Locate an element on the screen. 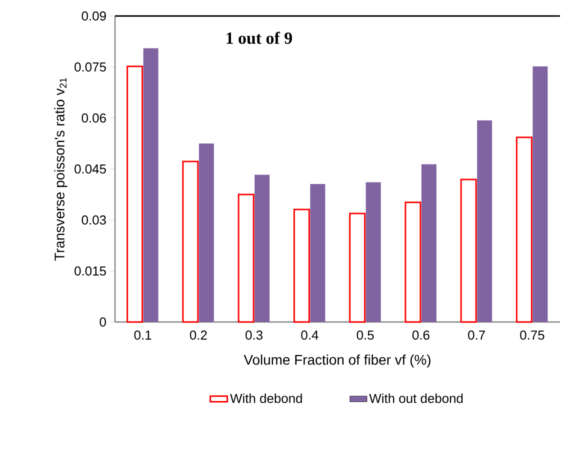 The width and height of the screenshot is (581, 454). y-tick-label: 0.075 is located at coordinates (90, 67).